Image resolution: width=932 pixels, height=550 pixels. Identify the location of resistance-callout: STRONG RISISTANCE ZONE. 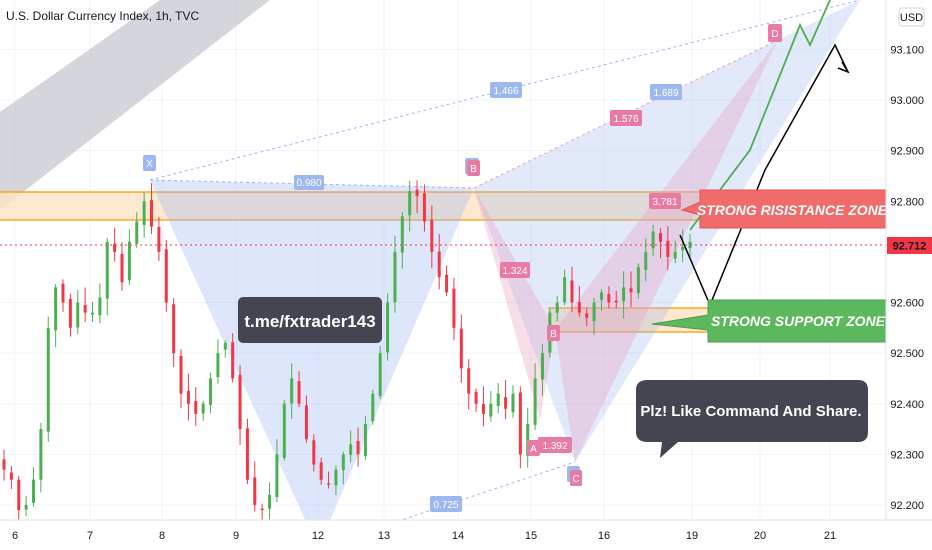
(784, 209).